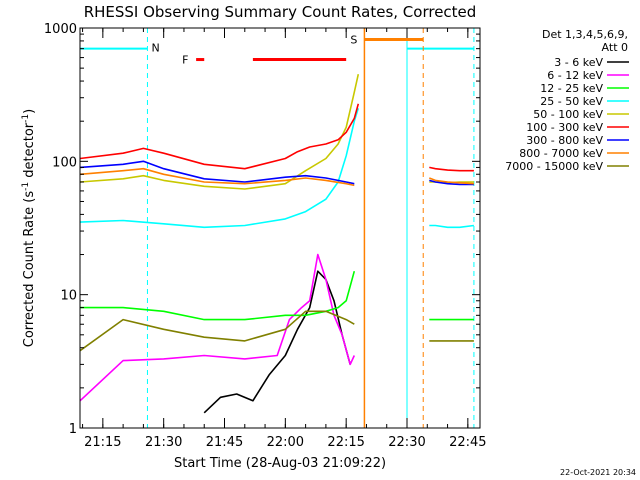 The height and width of the screenshot is (480, 640). What do you see at coordinates (564, 127) in the screenshot?
I see `legend-label-100-300-kev: 100 - 300 keV` at bounding box center [564, 127].